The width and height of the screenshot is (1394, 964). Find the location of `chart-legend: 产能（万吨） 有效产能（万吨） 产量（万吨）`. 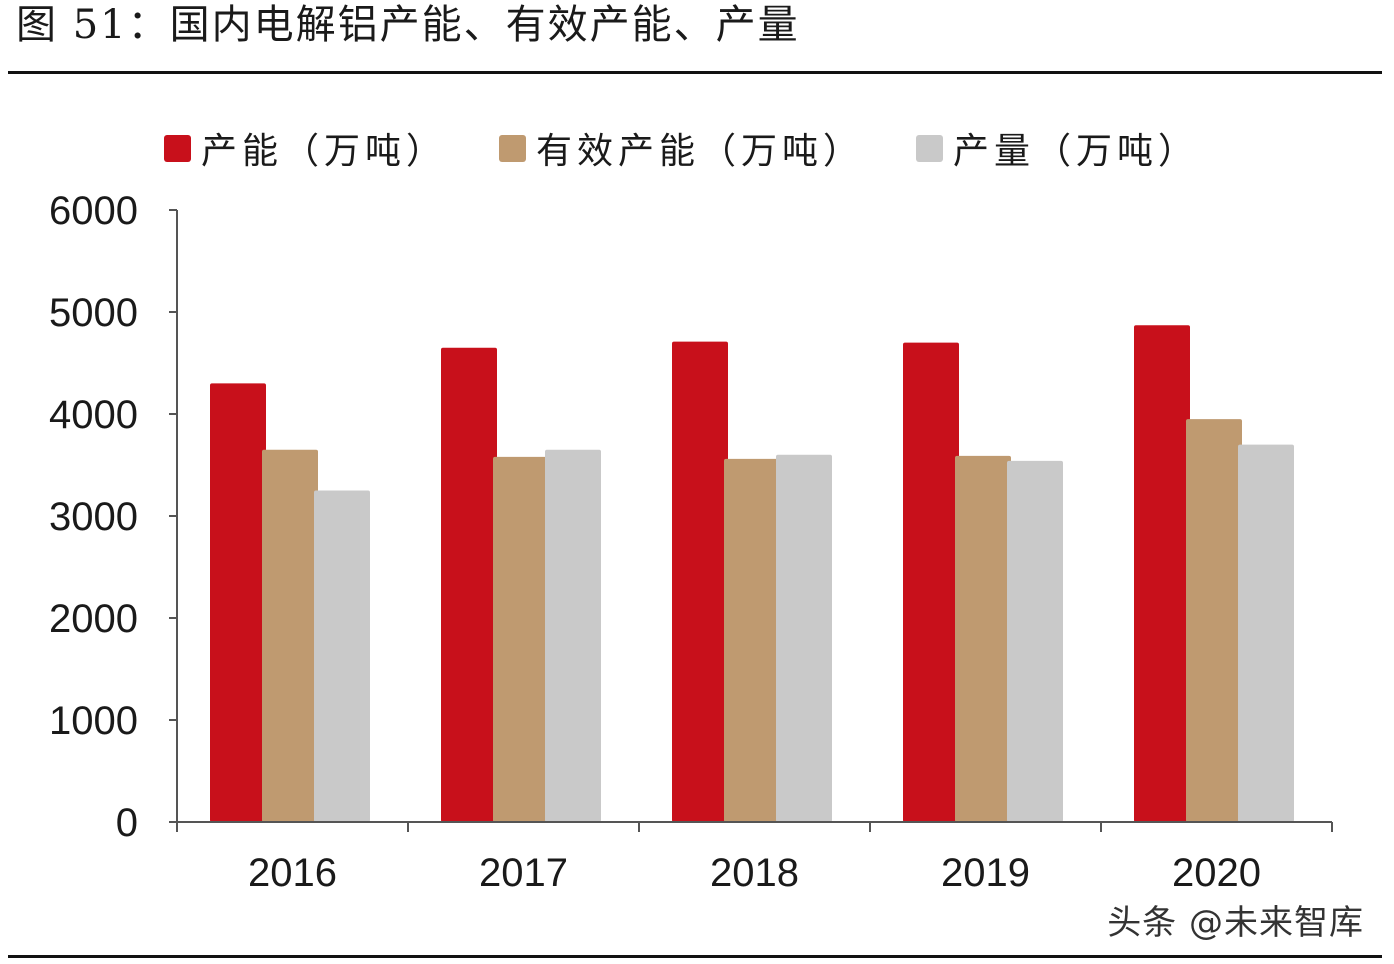

chart-legend: 产能（万吨） 有效产能（万吨） 产量（万吨） is located at coordinates (707, 148).